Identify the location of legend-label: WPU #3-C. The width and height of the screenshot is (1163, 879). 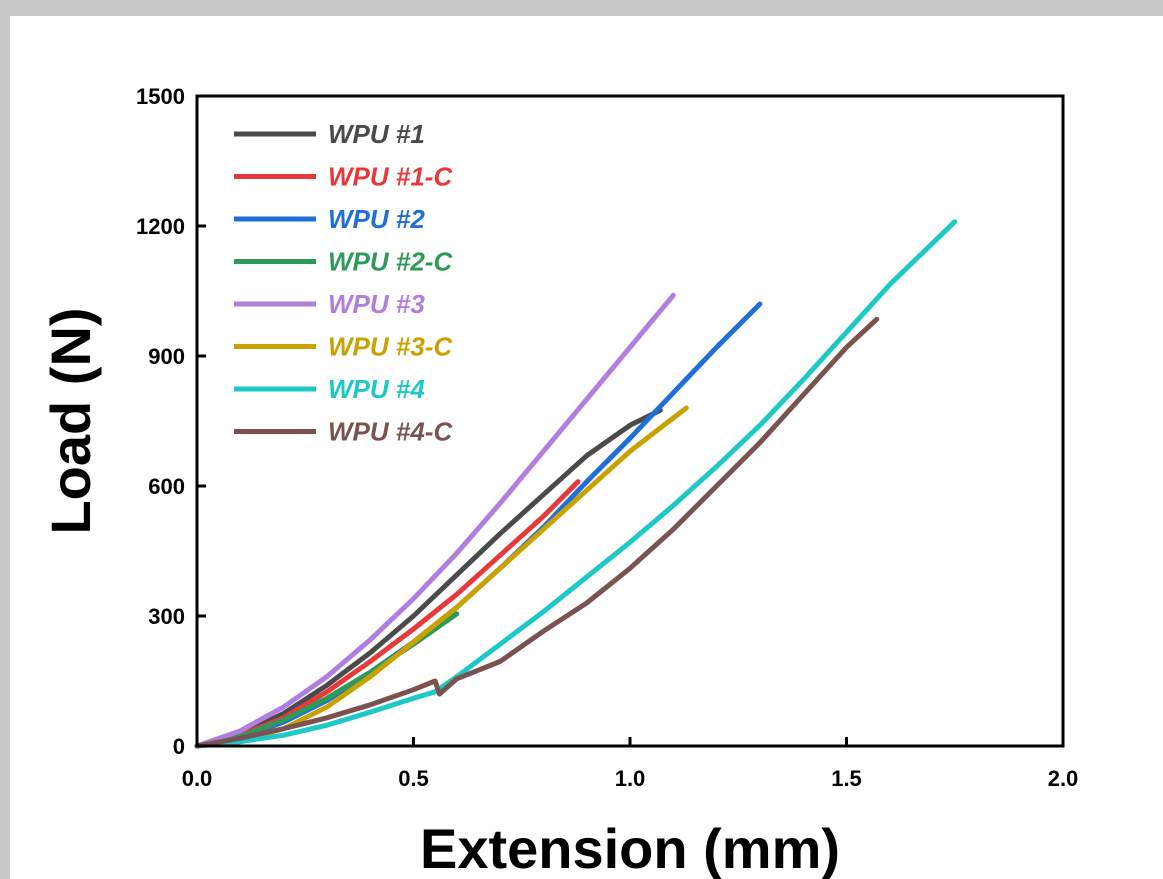
(390, 347).